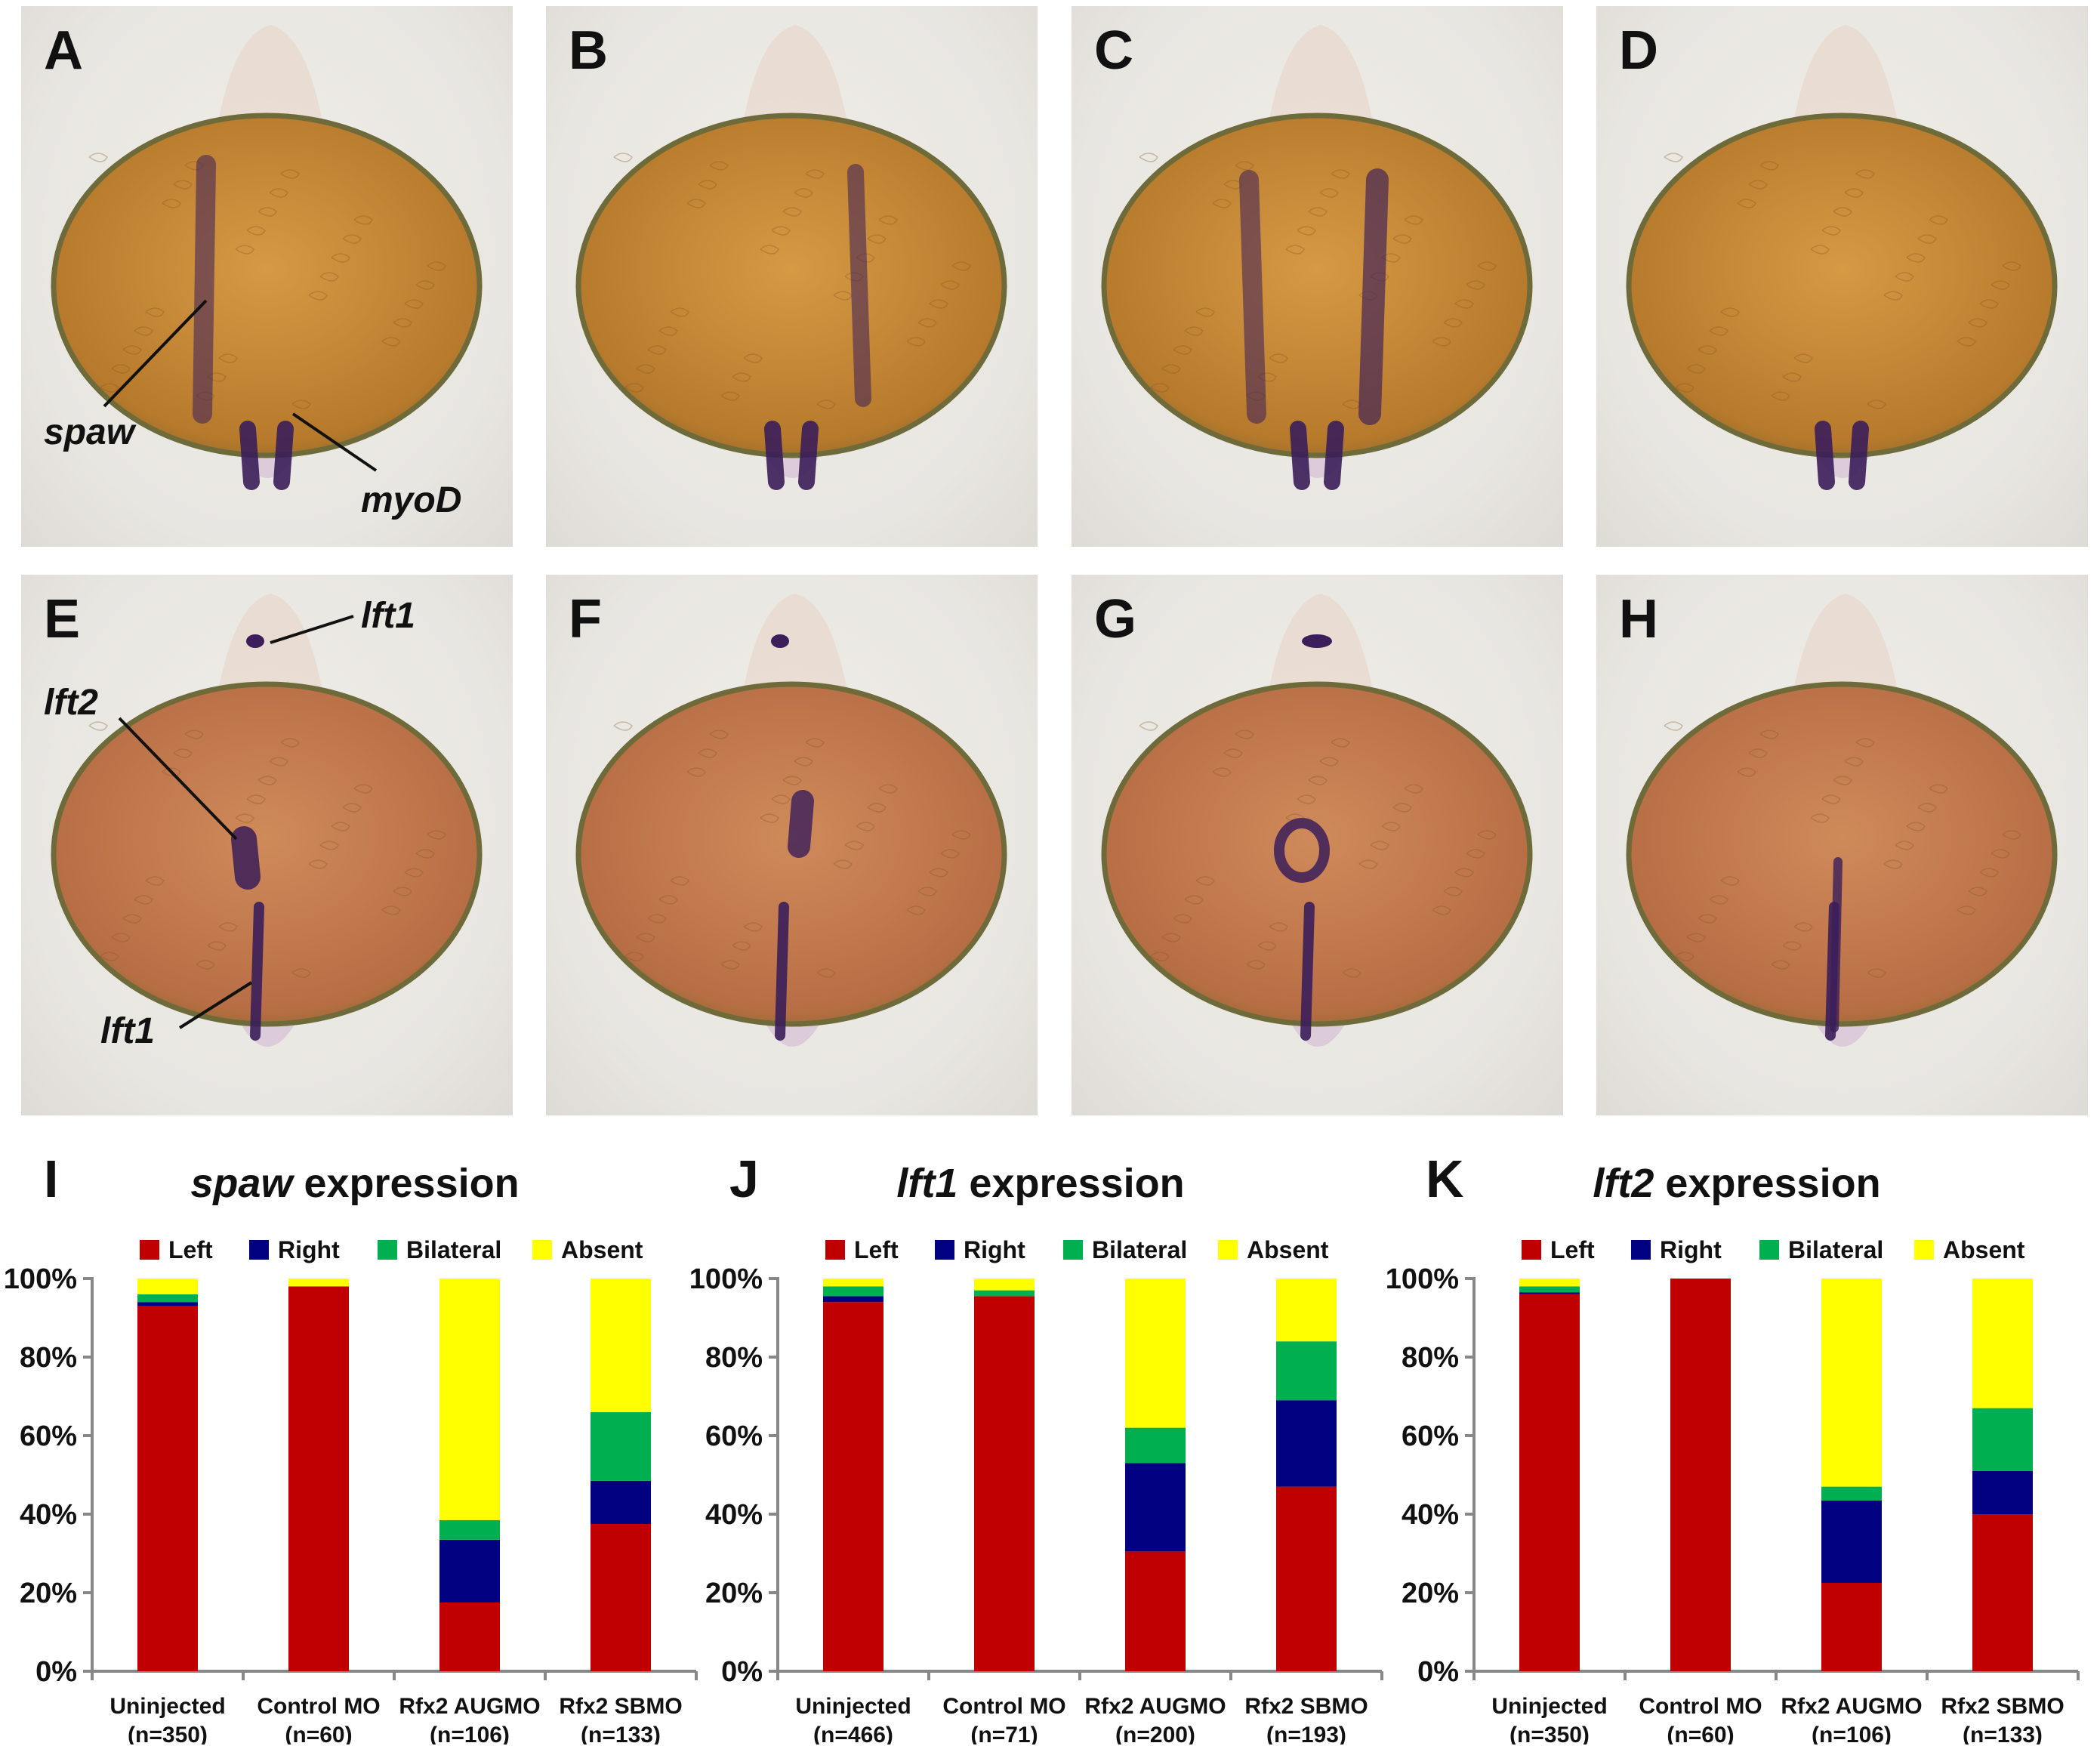 Image resolution: width=2100 pixels, height=1746 pixels. What do you see at coordinates (242, 1183) in the screenshot?
I see `chart-title-gene: spaw` at bounding box center [242, 1183].